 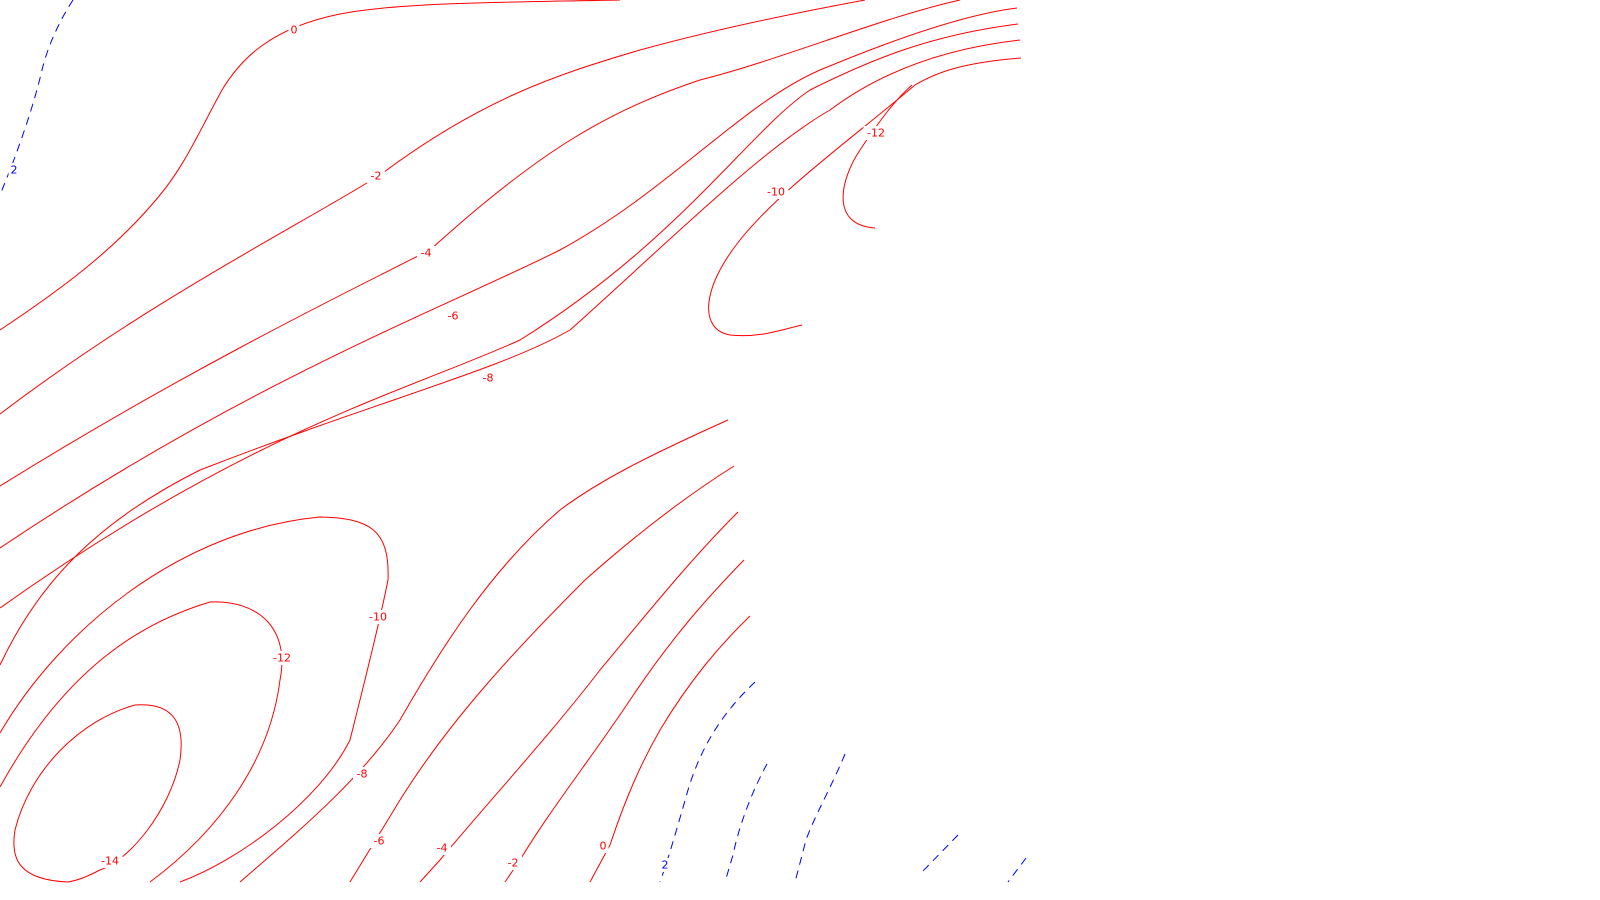 I want to click on contour-label-neg10-2: -10, so click(x=378, y=617).